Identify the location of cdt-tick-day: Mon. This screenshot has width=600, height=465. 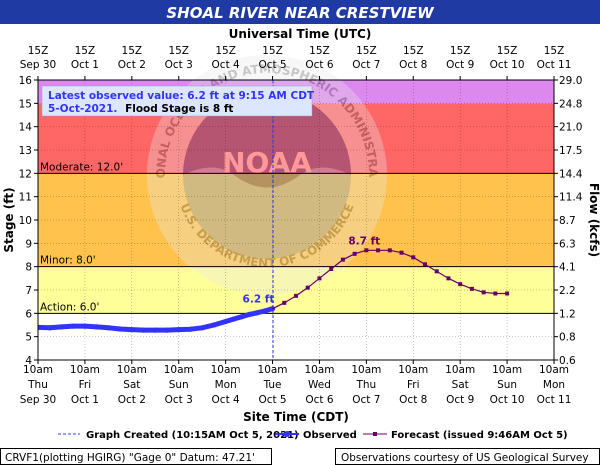
(554, 385).